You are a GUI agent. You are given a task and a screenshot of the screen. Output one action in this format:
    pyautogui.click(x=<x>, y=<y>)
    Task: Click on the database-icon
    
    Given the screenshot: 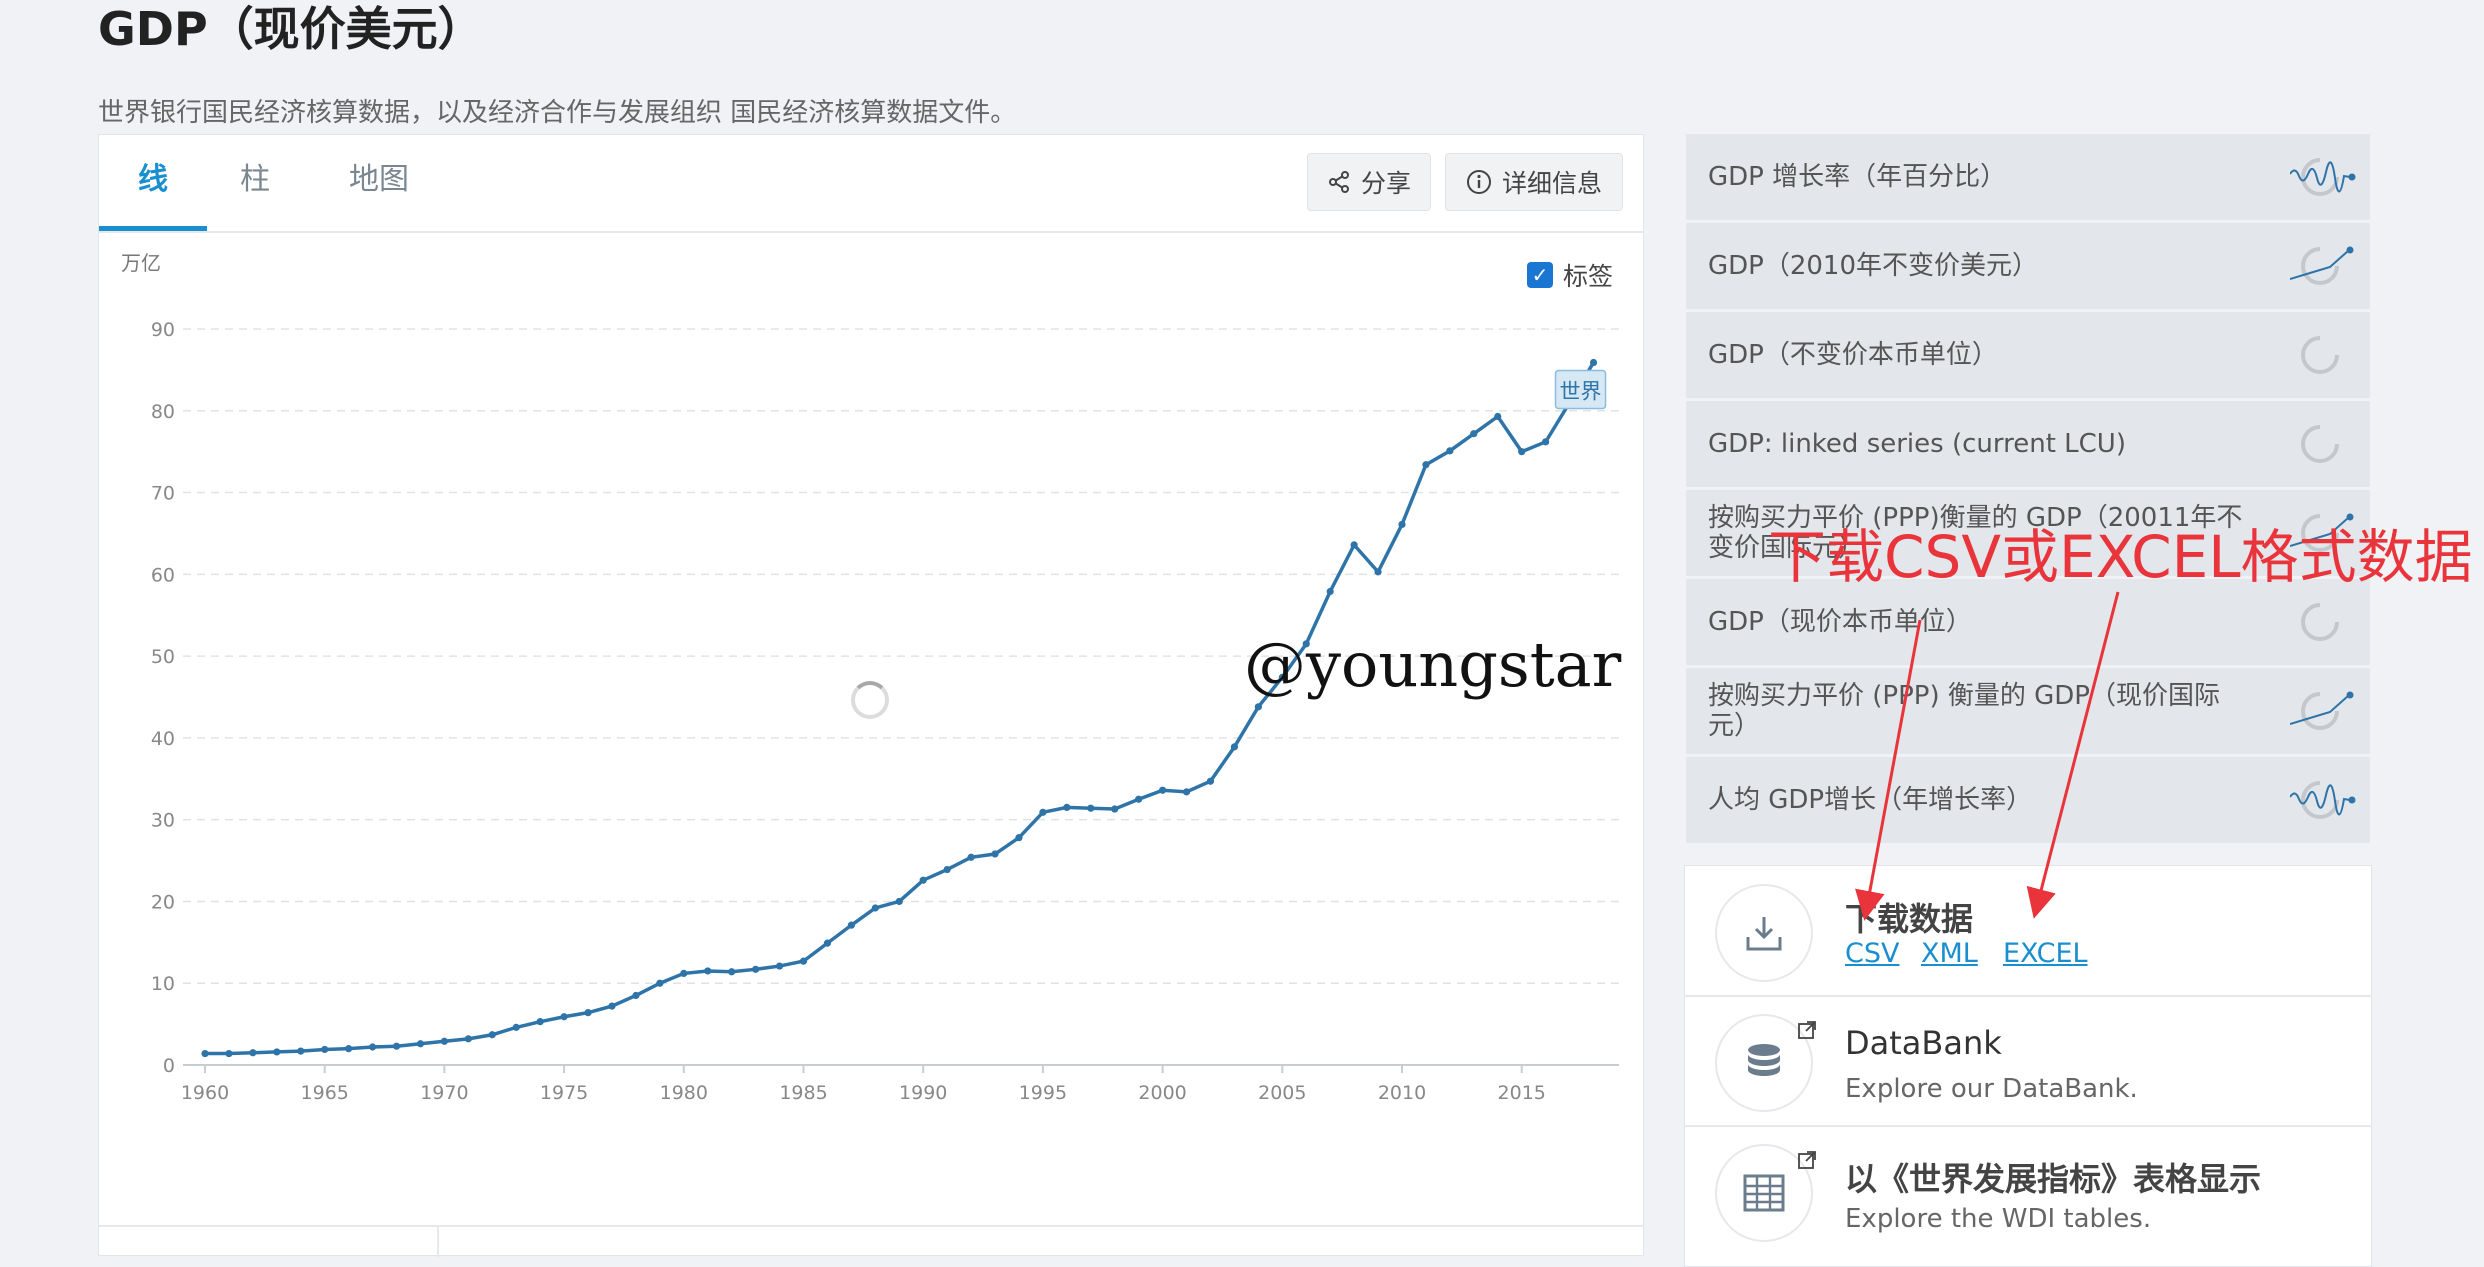 What is the action you would take?
    pyautogui.click(x=1764, y=1063)
    